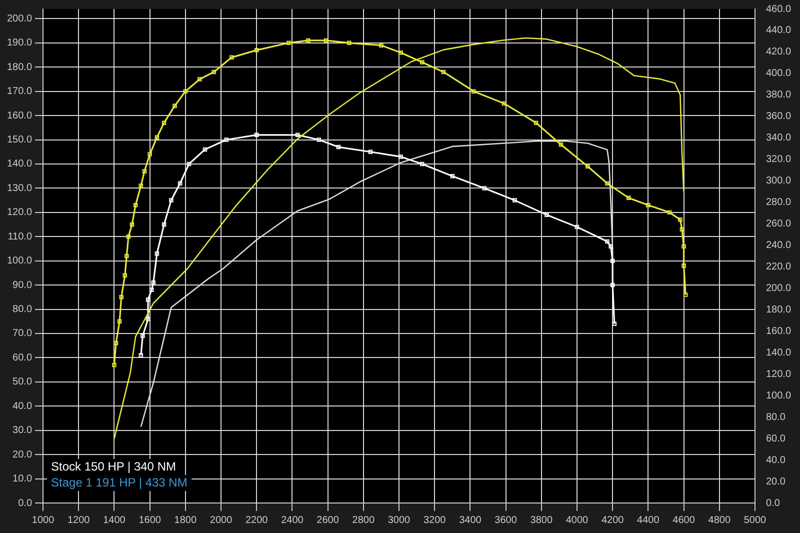 This screenshot has width=800, height=533. What do you see at coordinates (776, 438) in the screenshot?
I see `y2-tick-label: 60.0` at bounding box center [776, 438].